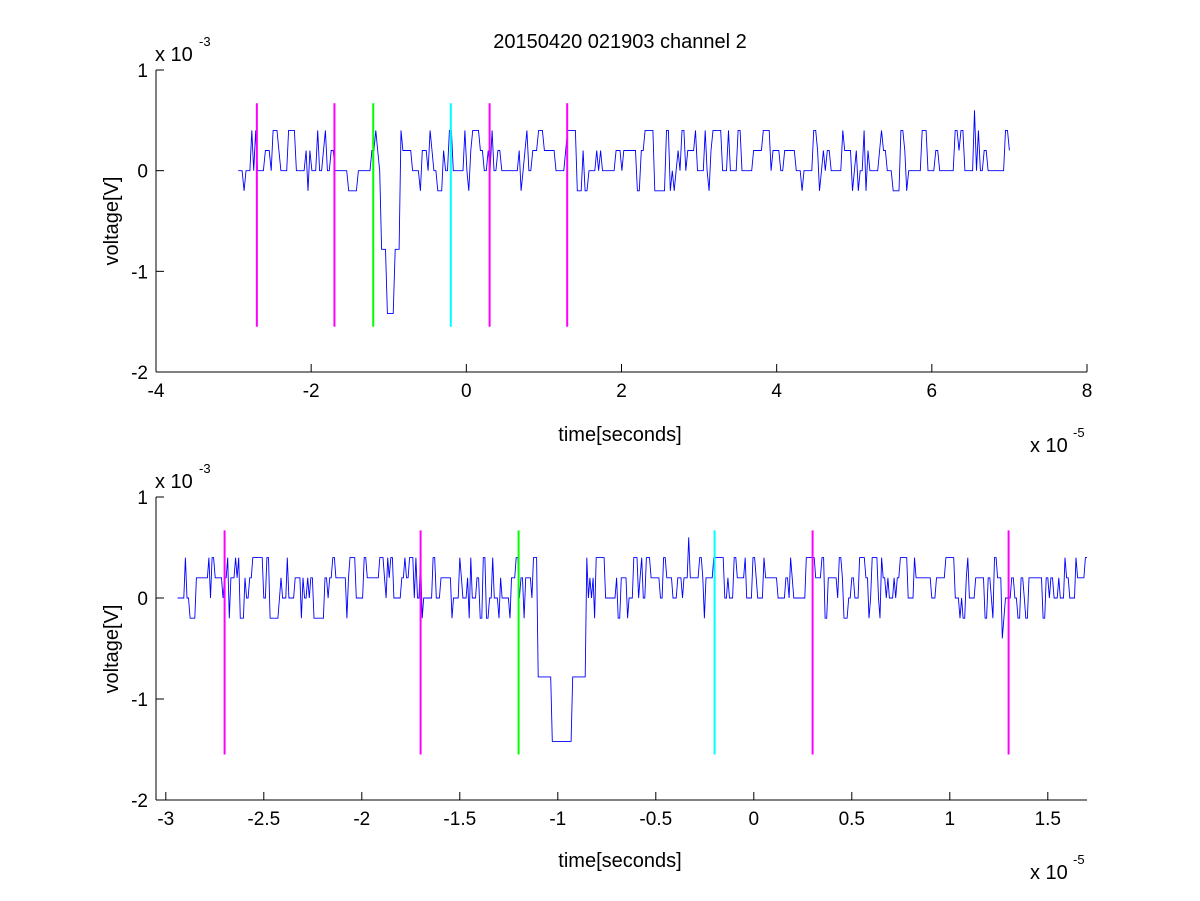 Image resolution: width=1200 pixels, height=901 pixels. Describe the element at coordinates (156, 391) in the screenshot. I see `x-tick-label: -4` at that location.